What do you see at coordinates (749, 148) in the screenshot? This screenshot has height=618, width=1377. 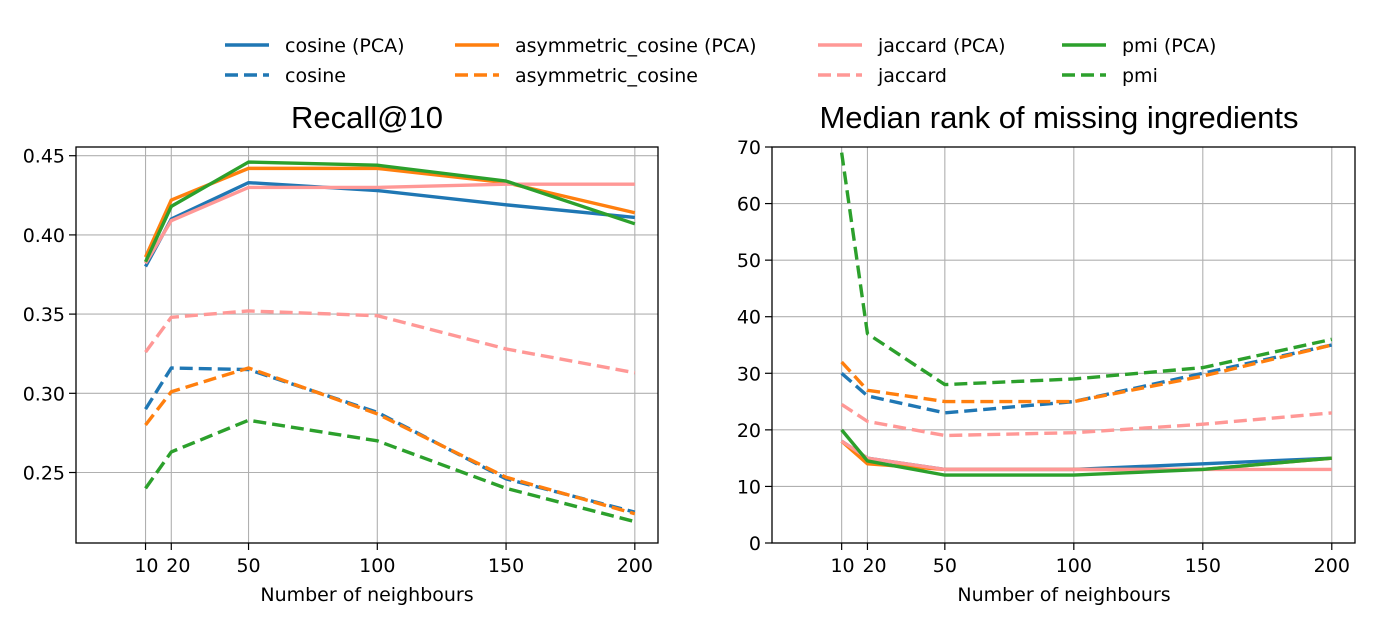 I see `y-tick-label: 70` at bounding box center [749, 148].